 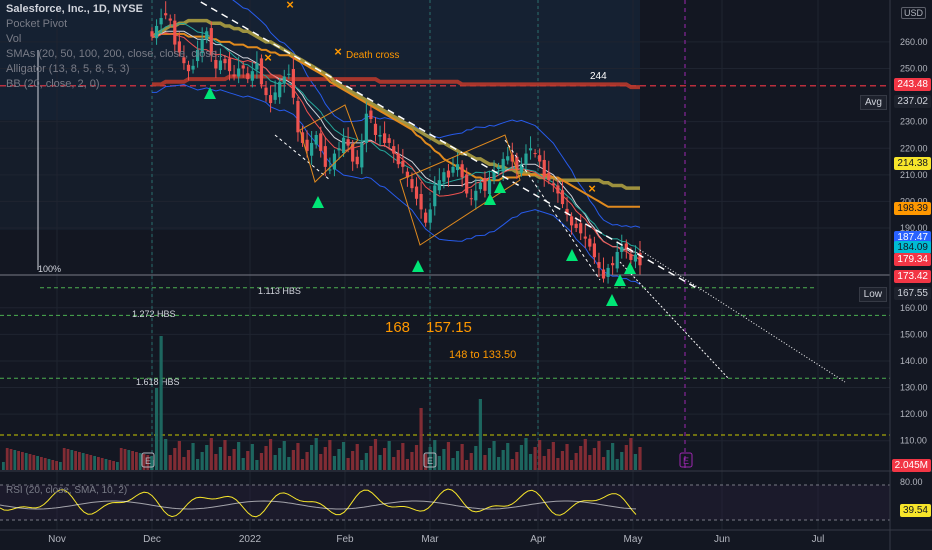 What do you see at coordinates (53, 84) in the screenshot?
I see `legend-bollinger: BB (20, close, 2, 0)` at bounding box center [53, 84].